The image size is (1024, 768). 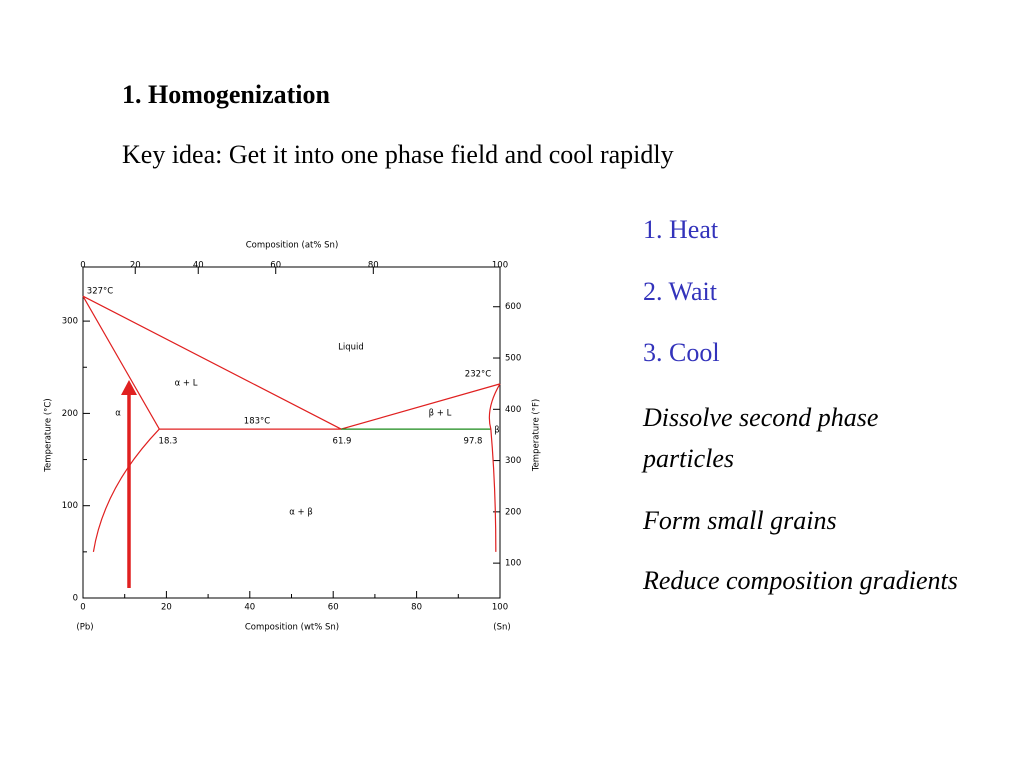 What do you see at coordinates (761, 438) in the screenshot?
I see `goal: Dissolve second phase particles` at bounding box center [761, 438].